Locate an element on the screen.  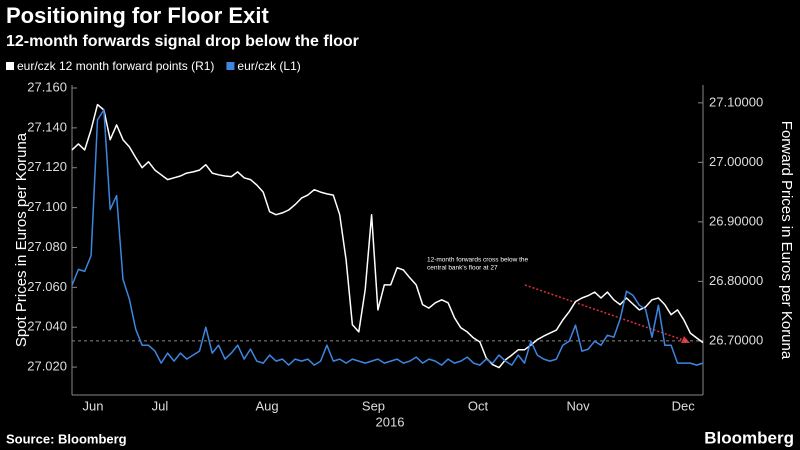
y2-tick-label: 26.90000 is located at coordinates (736, 220).